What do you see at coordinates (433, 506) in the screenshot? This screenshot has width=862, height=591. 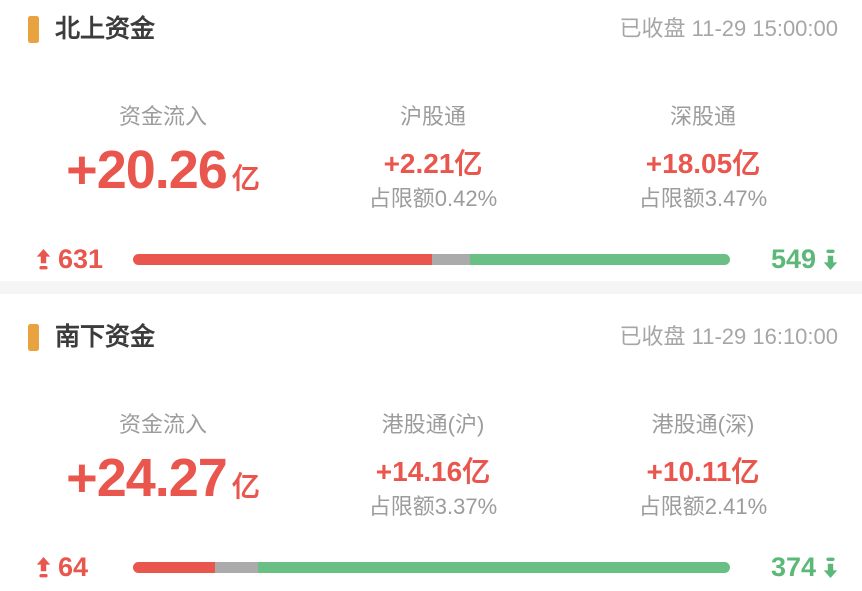 I see `channel-quota: 占限额3.37%` at bounding box center [433, 506].